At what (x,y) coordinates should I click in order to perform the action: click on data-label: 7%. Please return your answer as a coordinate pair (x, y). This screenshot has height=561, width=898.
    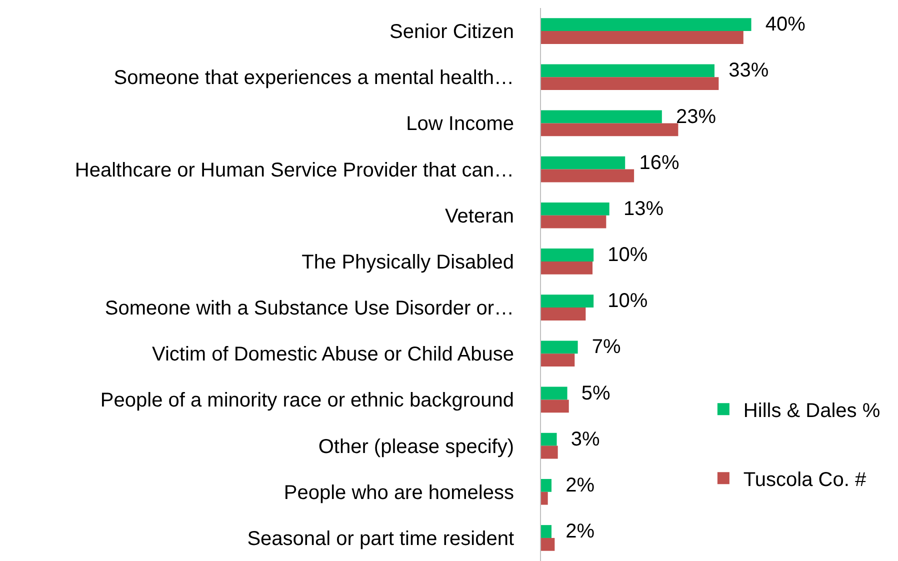
    Looking at the image, I should click on (601, 347).